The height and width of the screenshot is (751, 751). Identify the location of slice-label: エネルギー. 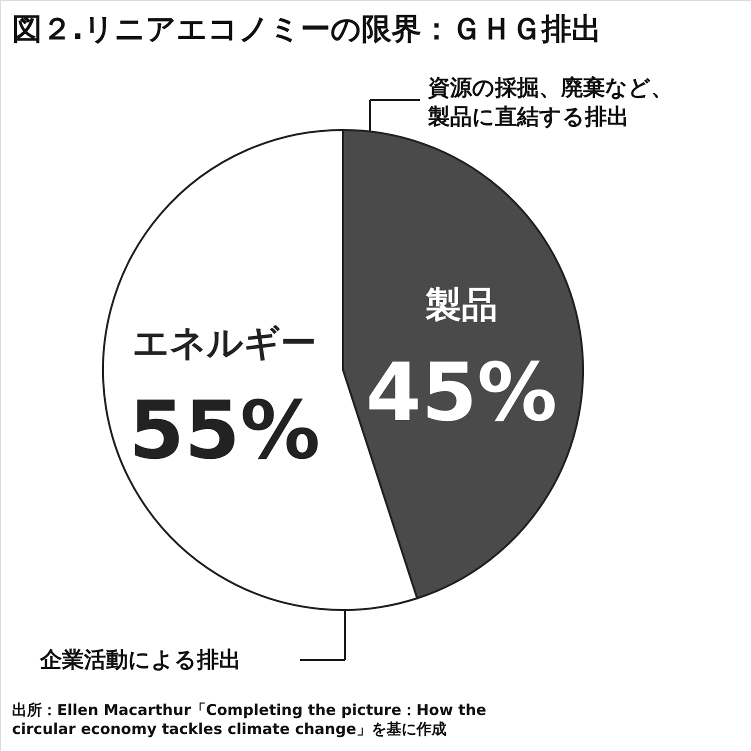
(224, 343).